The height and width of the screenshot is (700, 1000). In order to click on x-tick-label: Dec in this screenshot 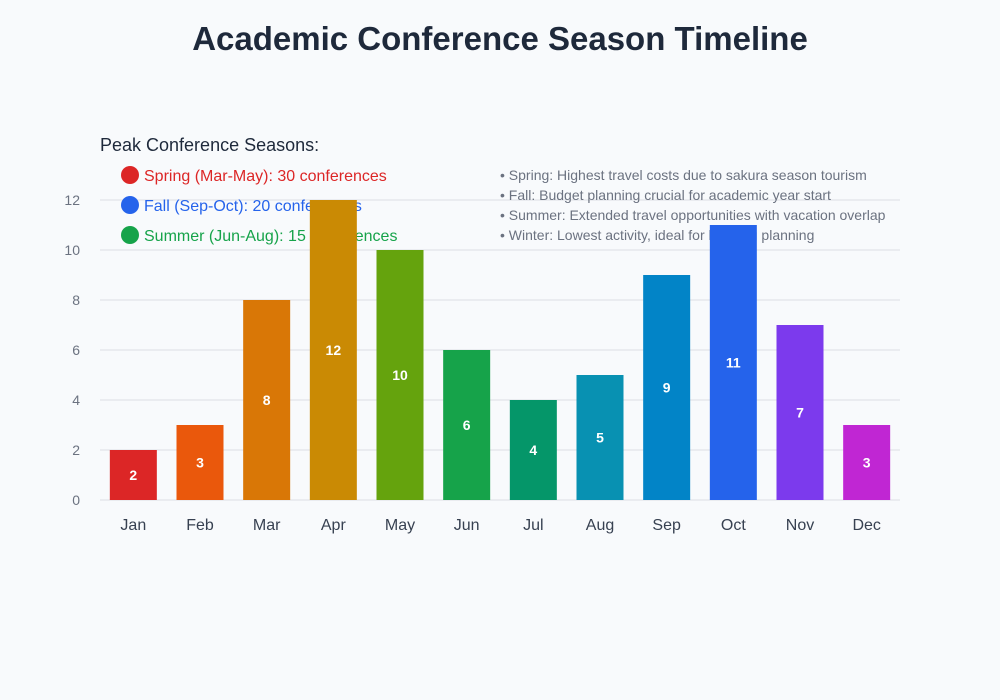, I will do `click(866, 525)`.